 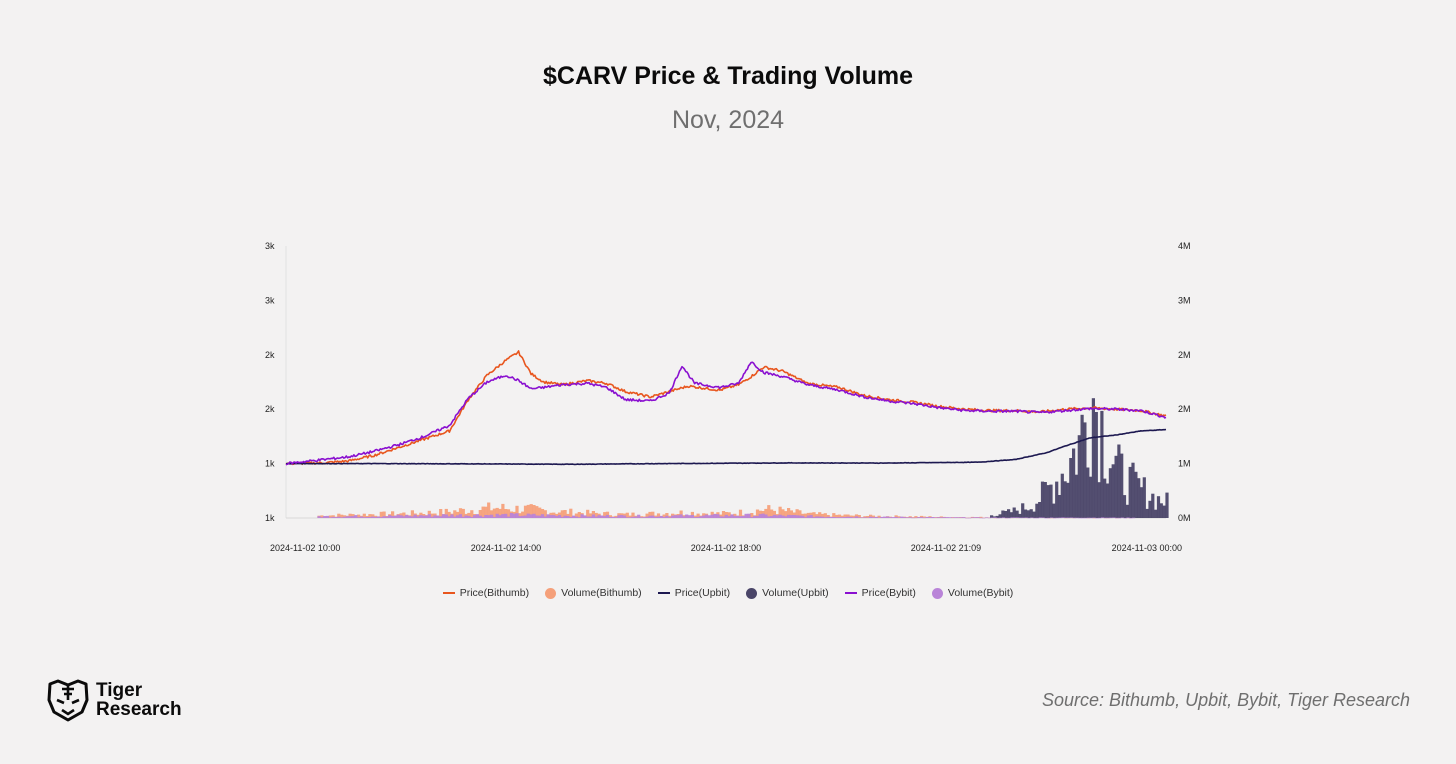 What do you see at coordinates (593, 593) in the screenshot?
I see `legend-volume-bithumb: Volume(Bithumb)` at bounding box center [593, 593].